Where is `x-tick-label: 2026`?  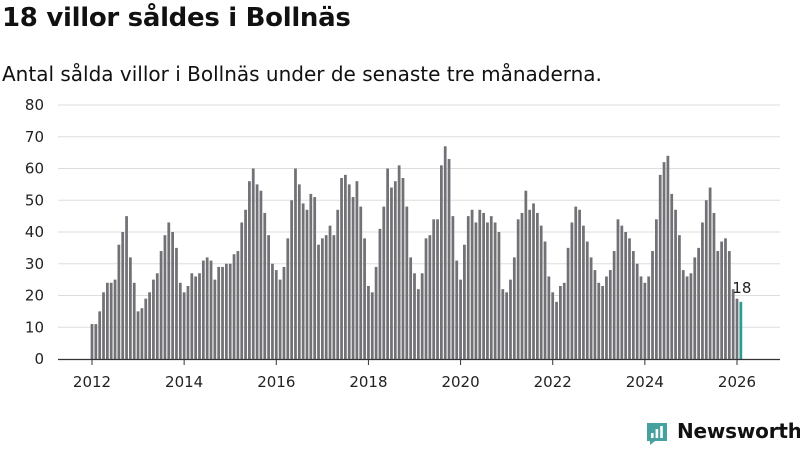
x-tick-label: 2026 is located at coordinates (737, 382).